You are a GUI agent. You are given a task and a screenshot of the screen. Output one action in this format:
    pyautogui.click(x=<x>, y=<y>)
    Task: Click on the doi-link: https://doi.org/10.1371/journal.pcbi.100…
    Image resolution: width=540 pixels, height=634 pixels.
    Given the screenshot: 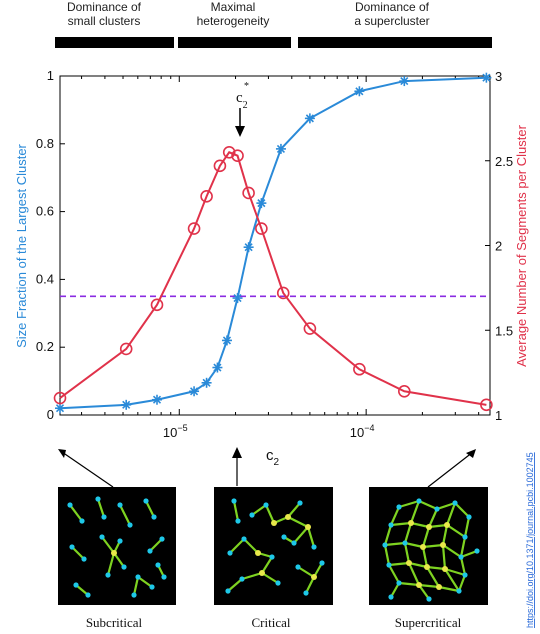 What is the action you would take?
    pyautogui.click(x=530, y=540)
    